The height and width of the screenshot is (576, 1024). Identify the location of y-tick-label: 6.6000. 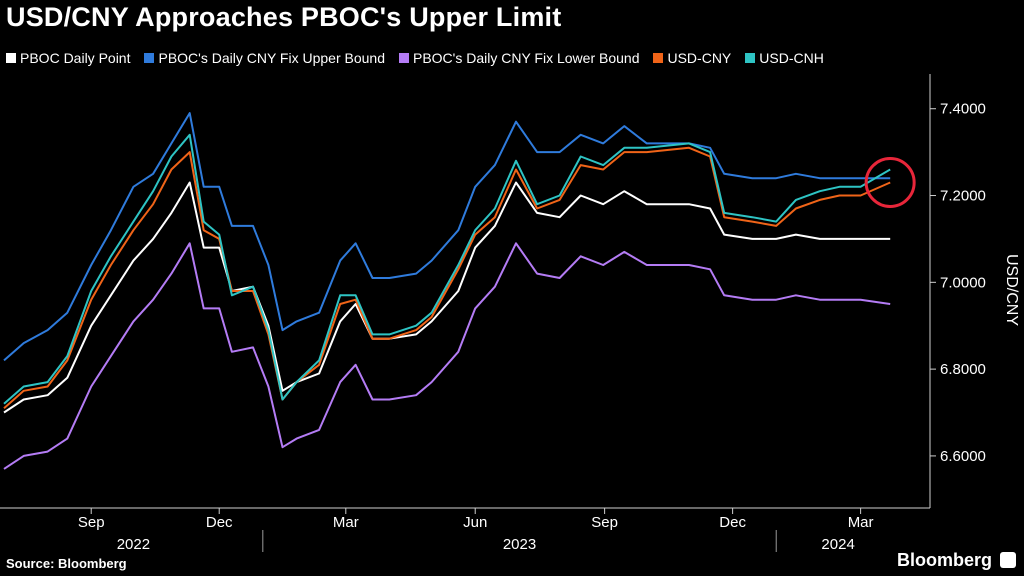
(963, 456).